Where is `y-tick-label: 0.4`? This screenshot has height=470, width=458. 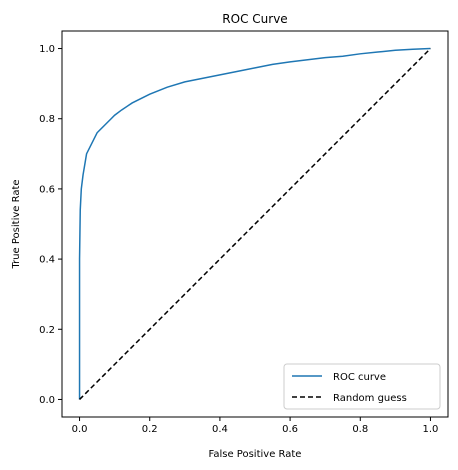 y-tick-label: 0.4 is located at coordinates (47, 260).